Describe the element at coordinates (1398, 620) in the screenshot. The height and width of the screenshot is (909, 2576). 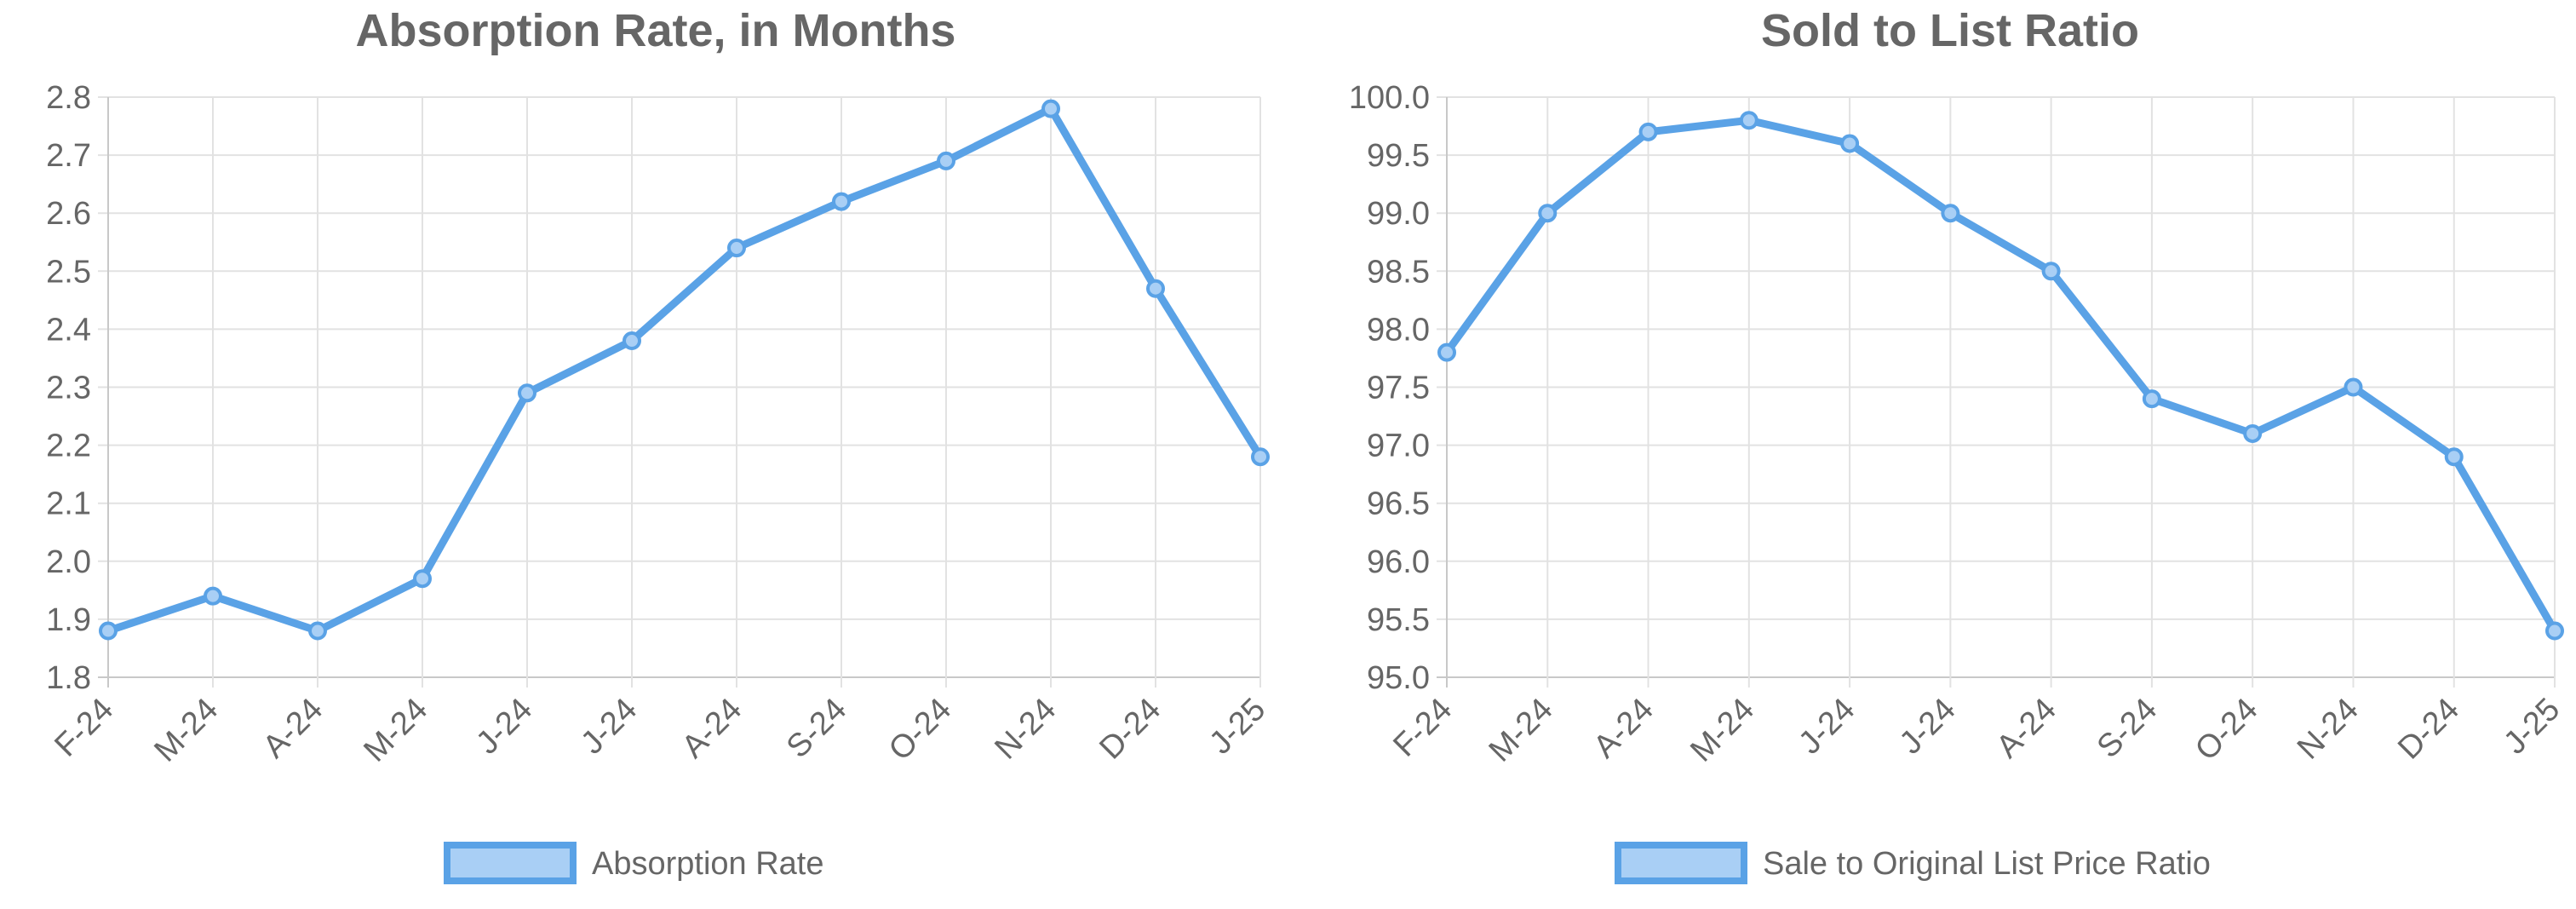
I see `y-tick-label: 95.5` at that location.